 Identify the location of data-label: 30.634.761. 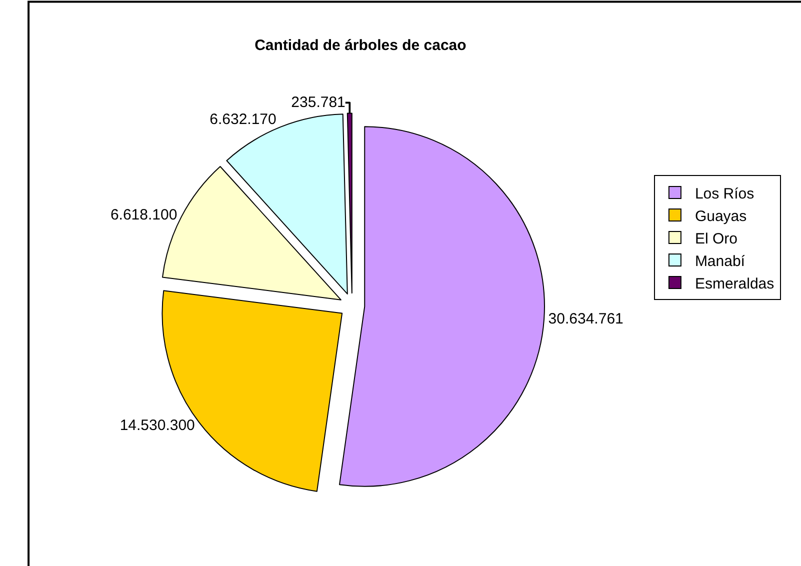
(586, 319).